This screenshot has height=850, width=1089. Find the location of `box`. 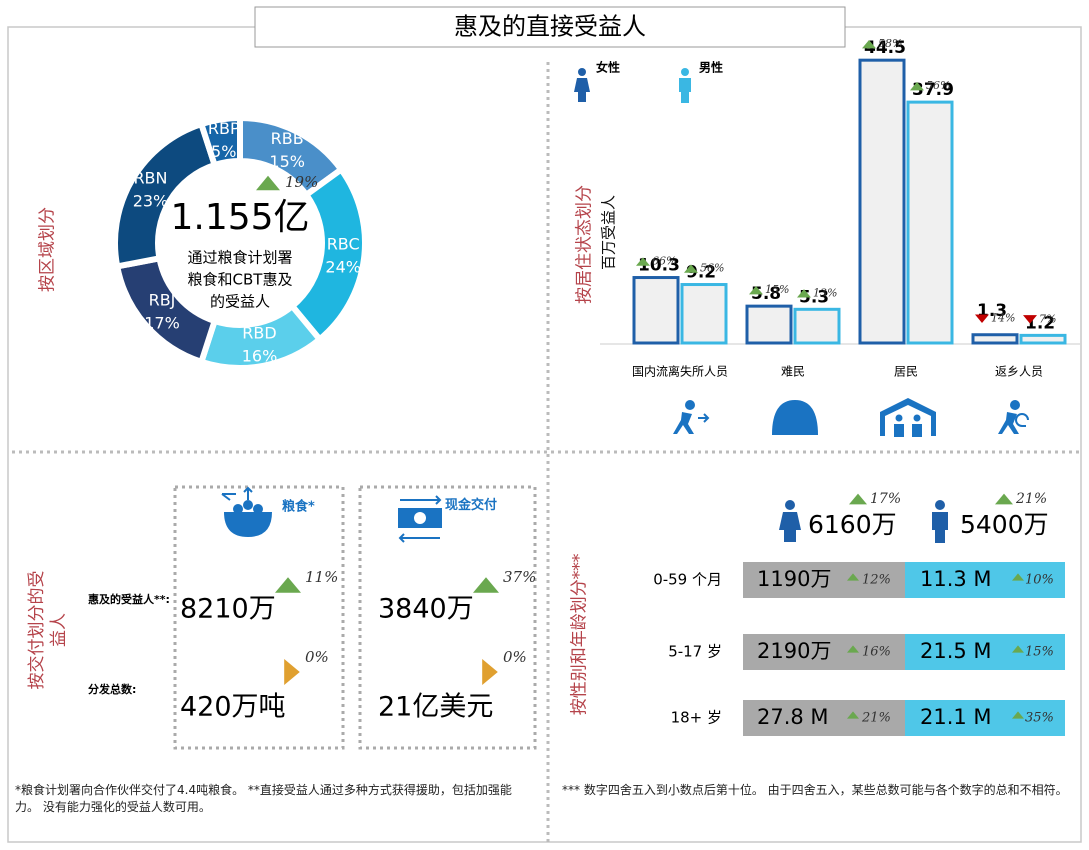

box is located at coordinates (259, 617).